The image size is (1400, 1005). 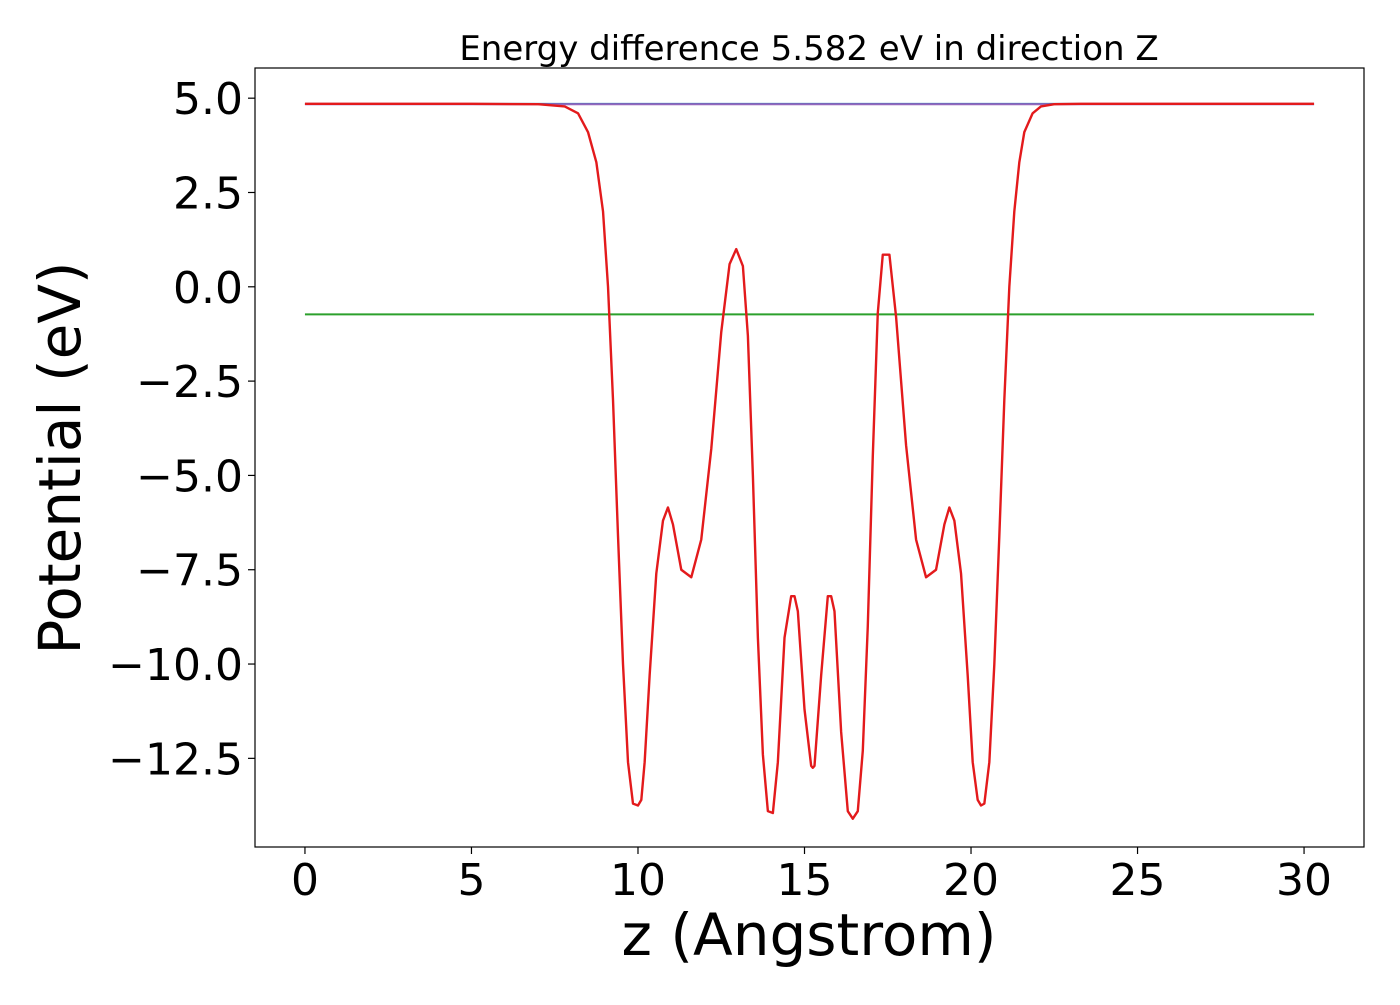 I want to click on x-tick-label: 5, so click(x=471, y=880).